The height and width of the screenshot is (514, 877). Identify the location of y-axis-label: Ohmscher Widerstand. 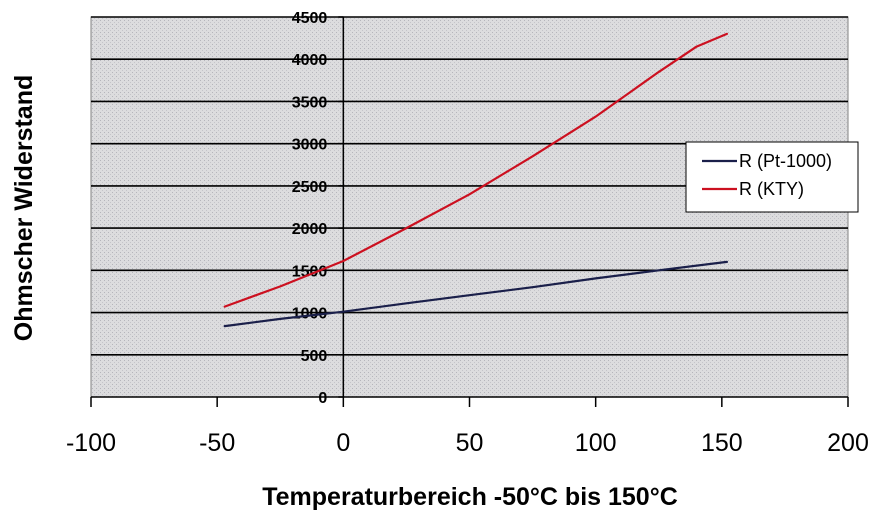
(24, 208).